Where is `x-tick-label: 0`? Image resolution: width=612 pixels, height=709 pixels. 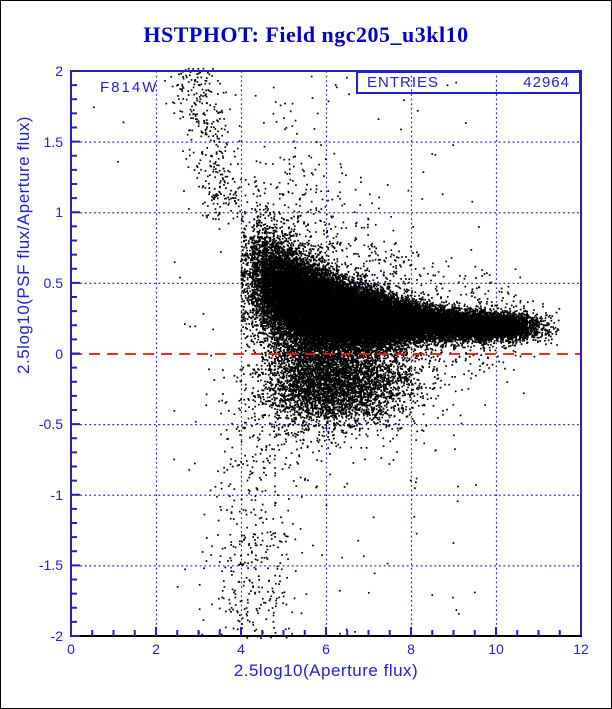 x-tick-label: 0 is located at coordinates (71, 649).